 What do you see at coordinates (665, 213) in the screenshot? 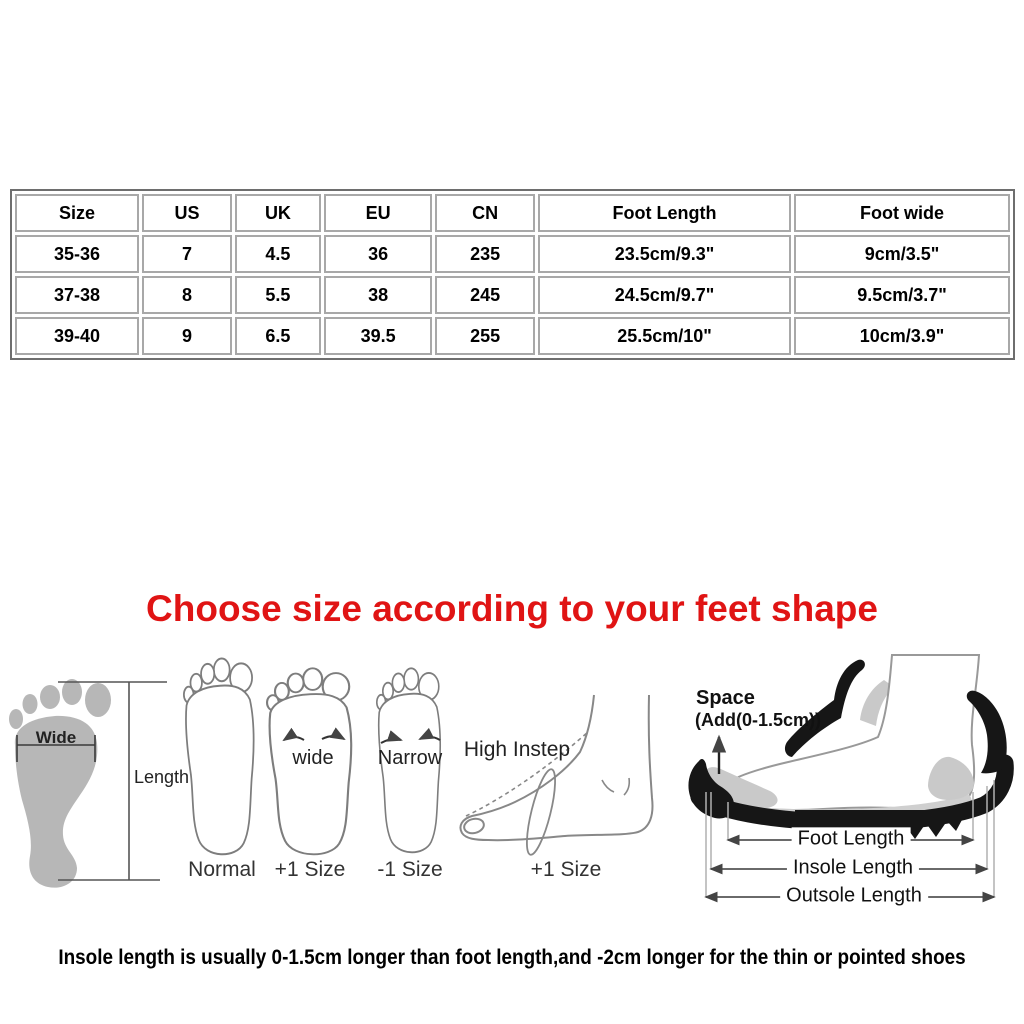
I see `column-header-foot-length: Foot Length` at bounding box center [665, 213].